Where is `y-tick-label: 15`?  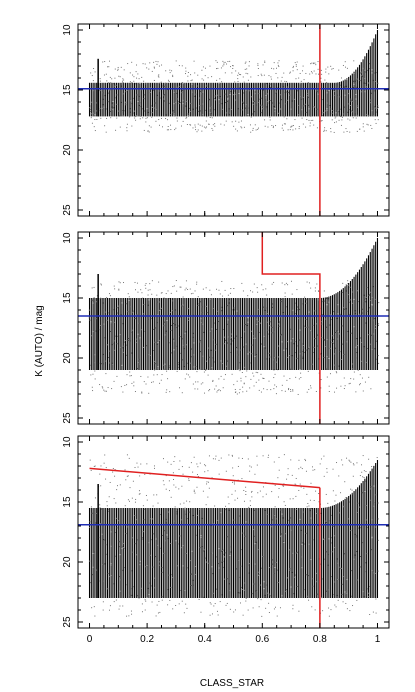
y-tick-label: 15 is located at coordinates (67, 90).